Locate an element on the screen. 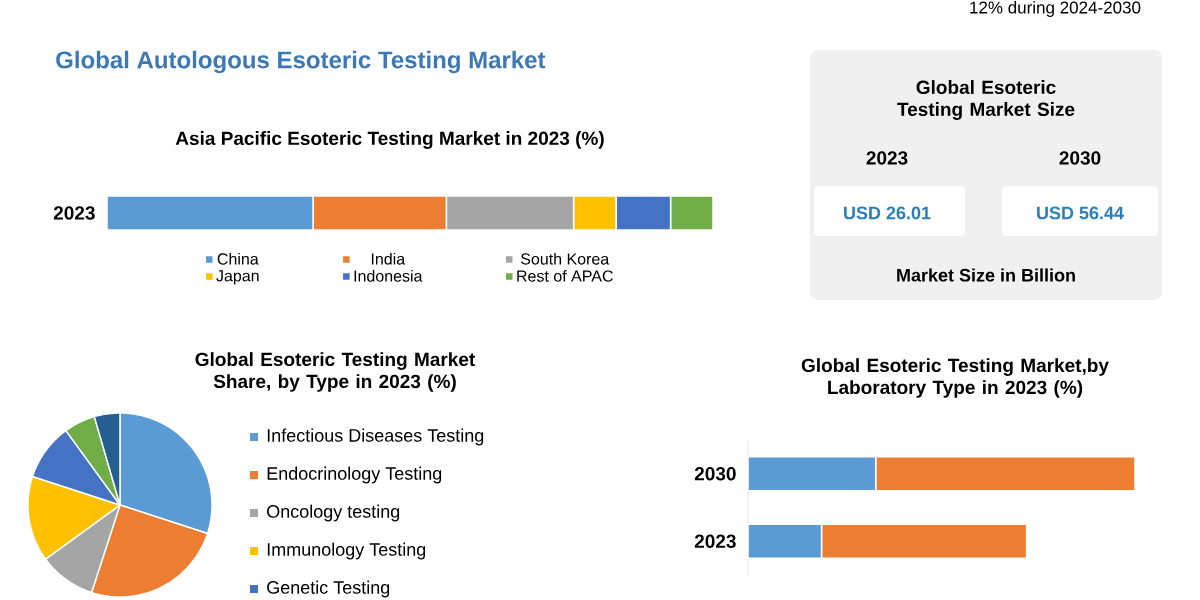 This screenshot has height=600, width=1200. legend-label: South Korea is located at coordinates (565, 258).